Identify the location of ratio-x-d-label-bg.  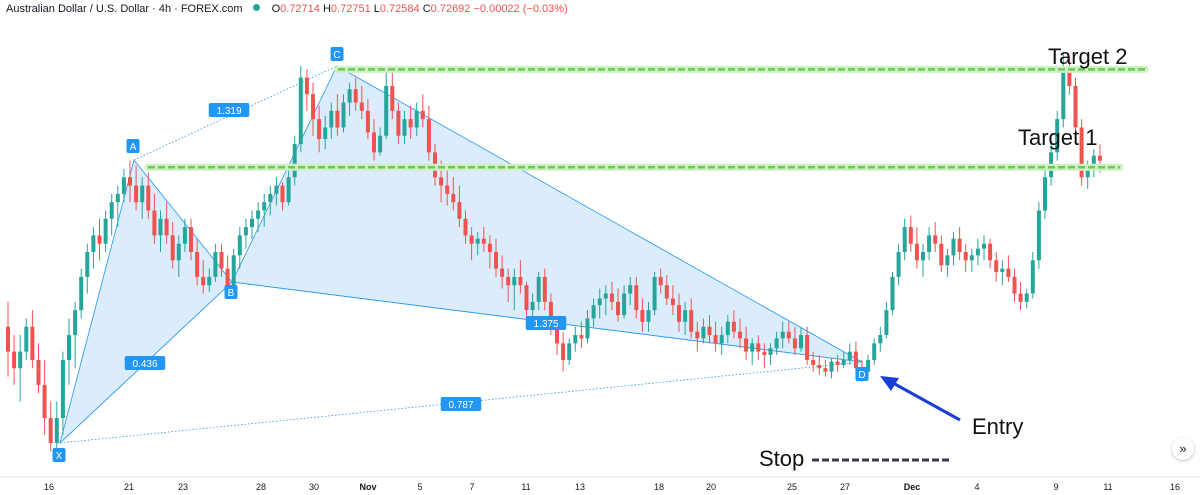
(461, 404).